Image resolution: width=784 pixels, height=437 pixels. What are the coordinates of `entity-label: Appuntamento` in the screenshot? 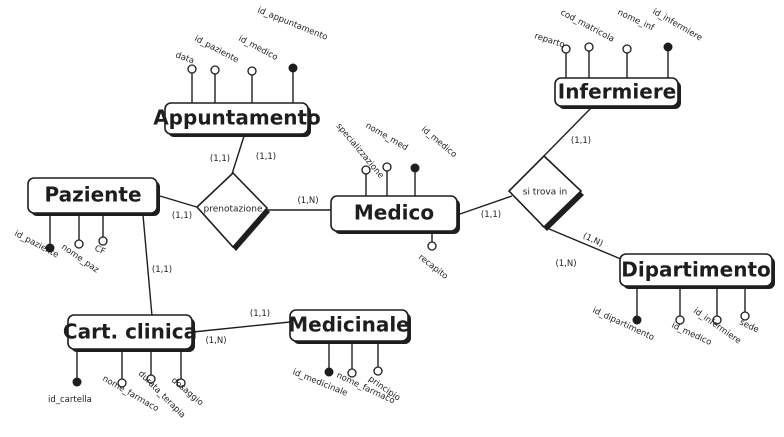 It's located at (237, 118).